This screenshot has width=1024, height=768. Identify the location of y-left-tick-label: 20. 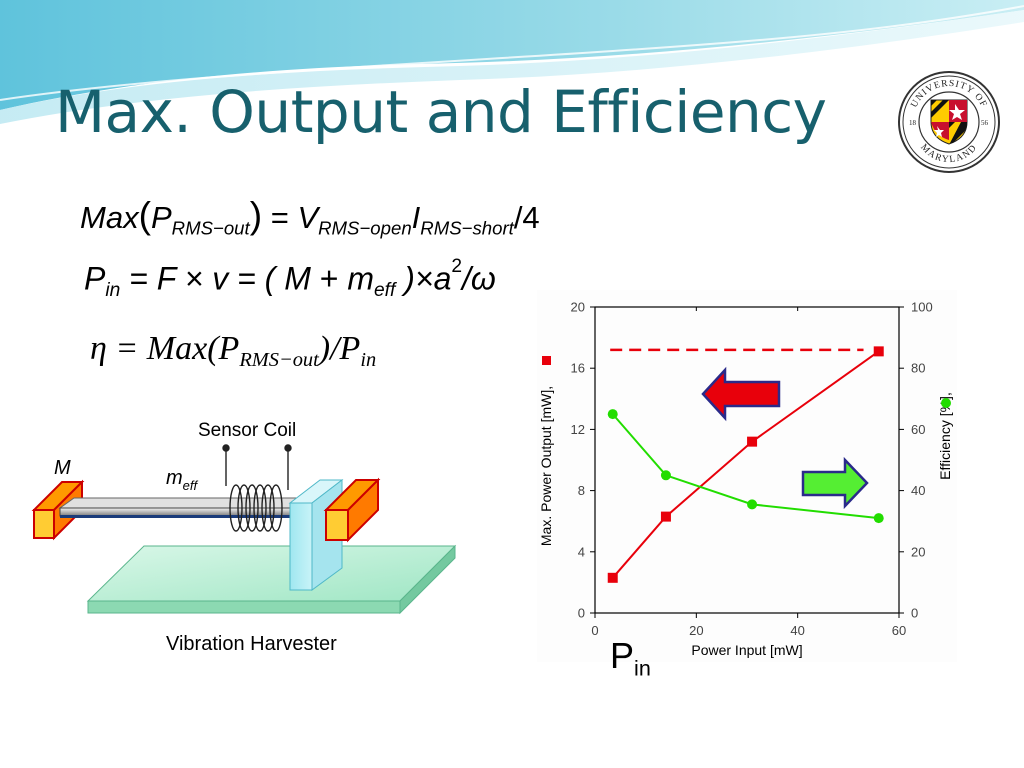
(578, 307).